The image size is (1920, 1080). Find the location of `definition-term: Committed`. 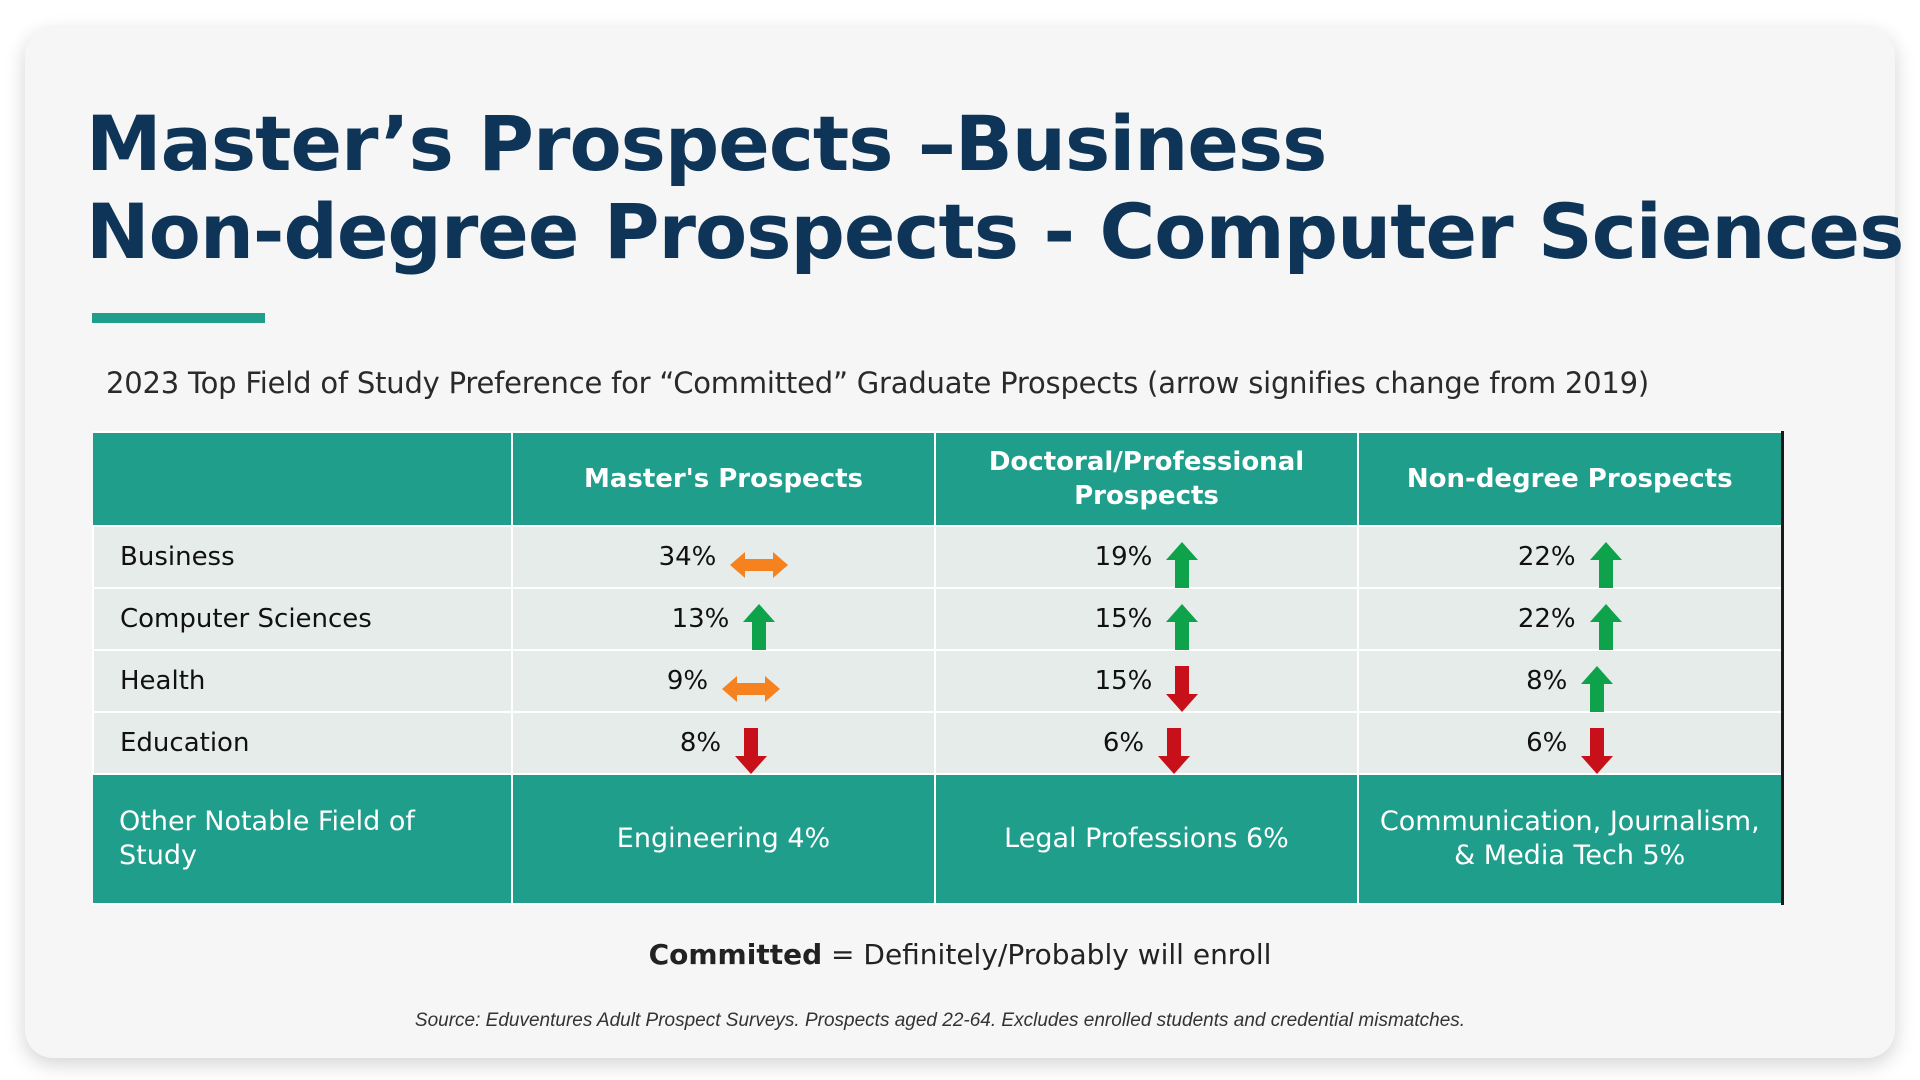

definition-term: Committed is located at coordinates (735, 954).